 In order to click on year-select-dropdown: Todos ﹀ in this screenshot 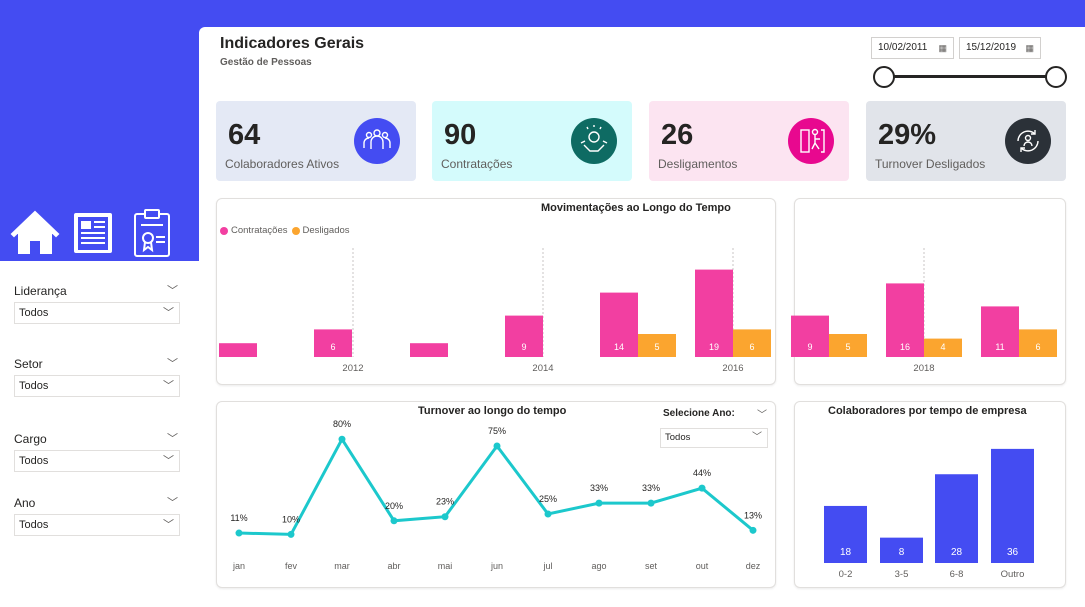, I will do `click(714, 438)`.